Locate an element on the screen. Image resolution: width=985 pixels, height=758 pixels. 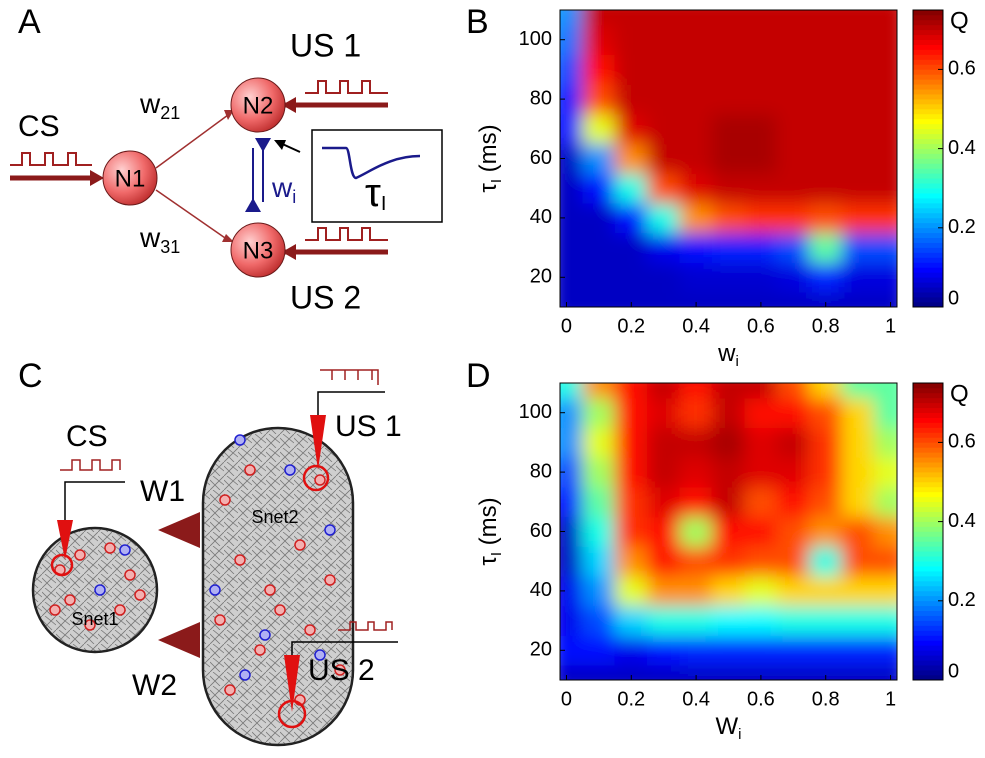
x-axis-label: wi is located at coordinates (728, 355).